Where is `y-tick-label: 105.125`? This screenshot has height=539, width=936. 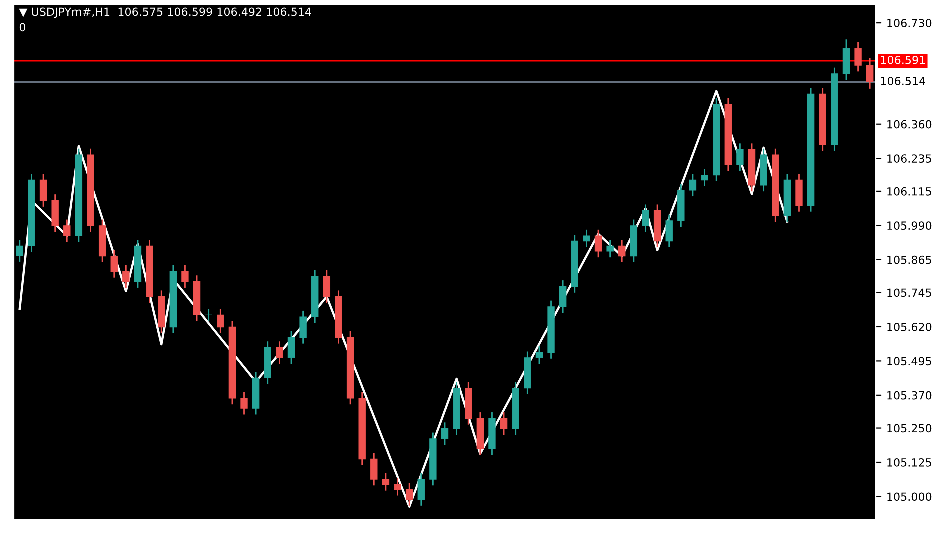
y-tick-label: 105.125 is located at coordinates (910, 462).